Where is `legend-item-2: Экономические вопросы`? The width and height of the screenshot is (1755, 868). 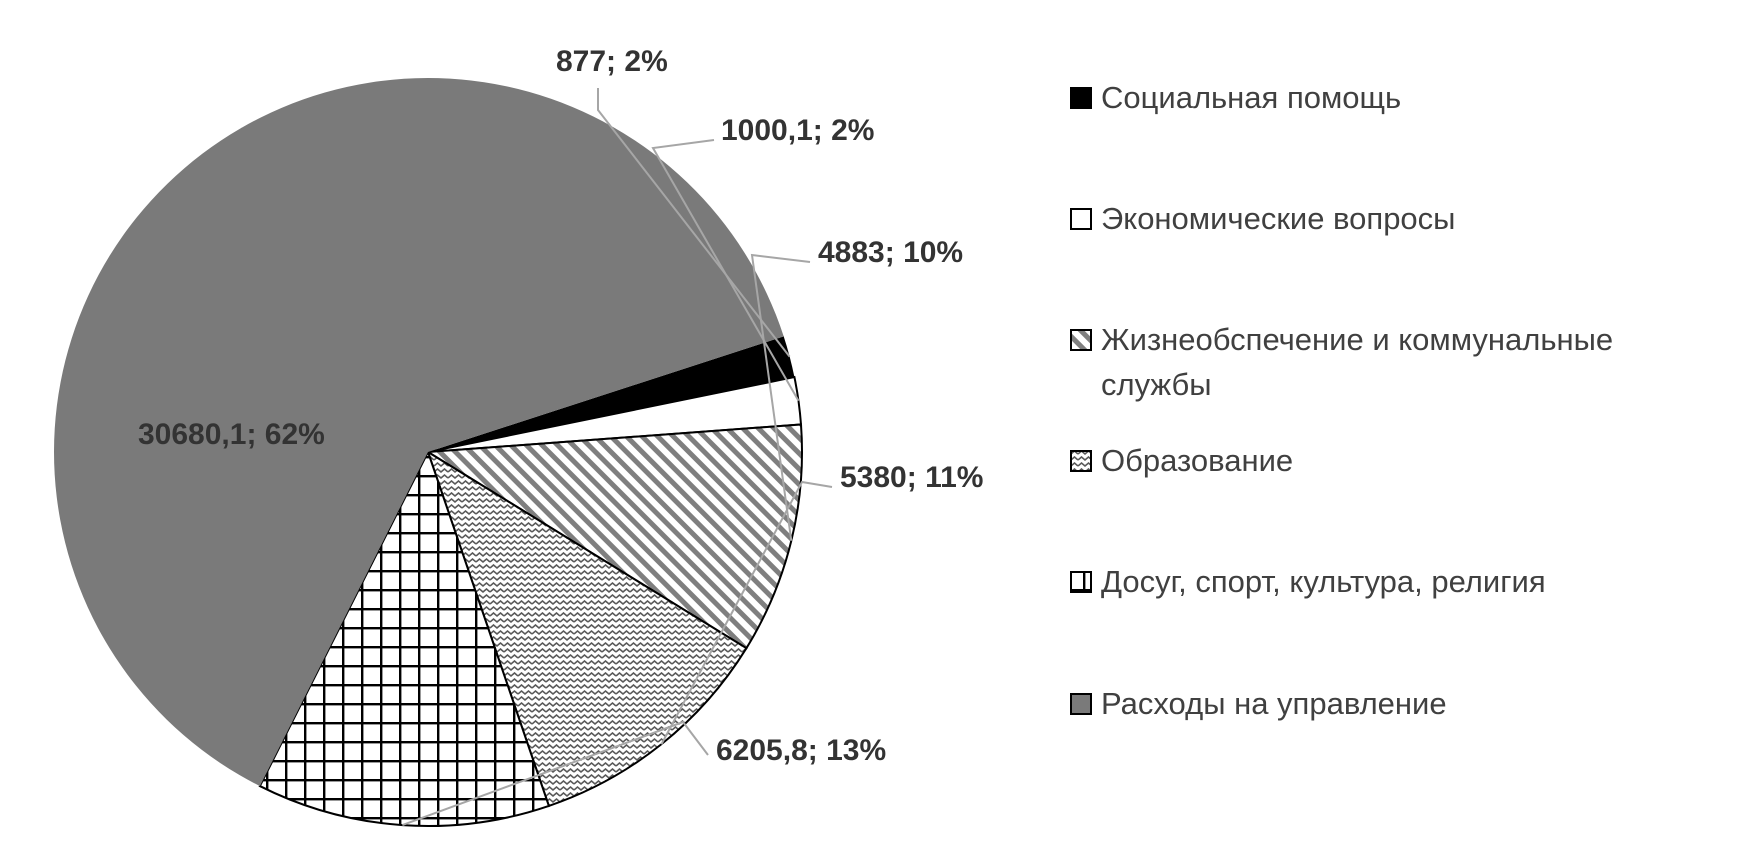 legend-item-2: Экономические вопросы is located at coordinates (1262, 218).